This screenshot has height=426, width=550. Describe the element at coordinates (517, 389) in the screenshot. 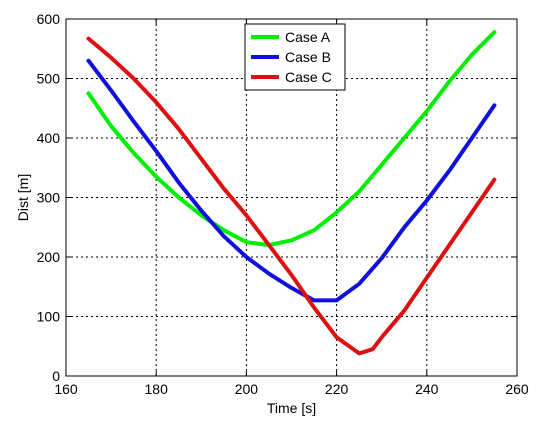

I see `x-tick-label: 260` at that location.